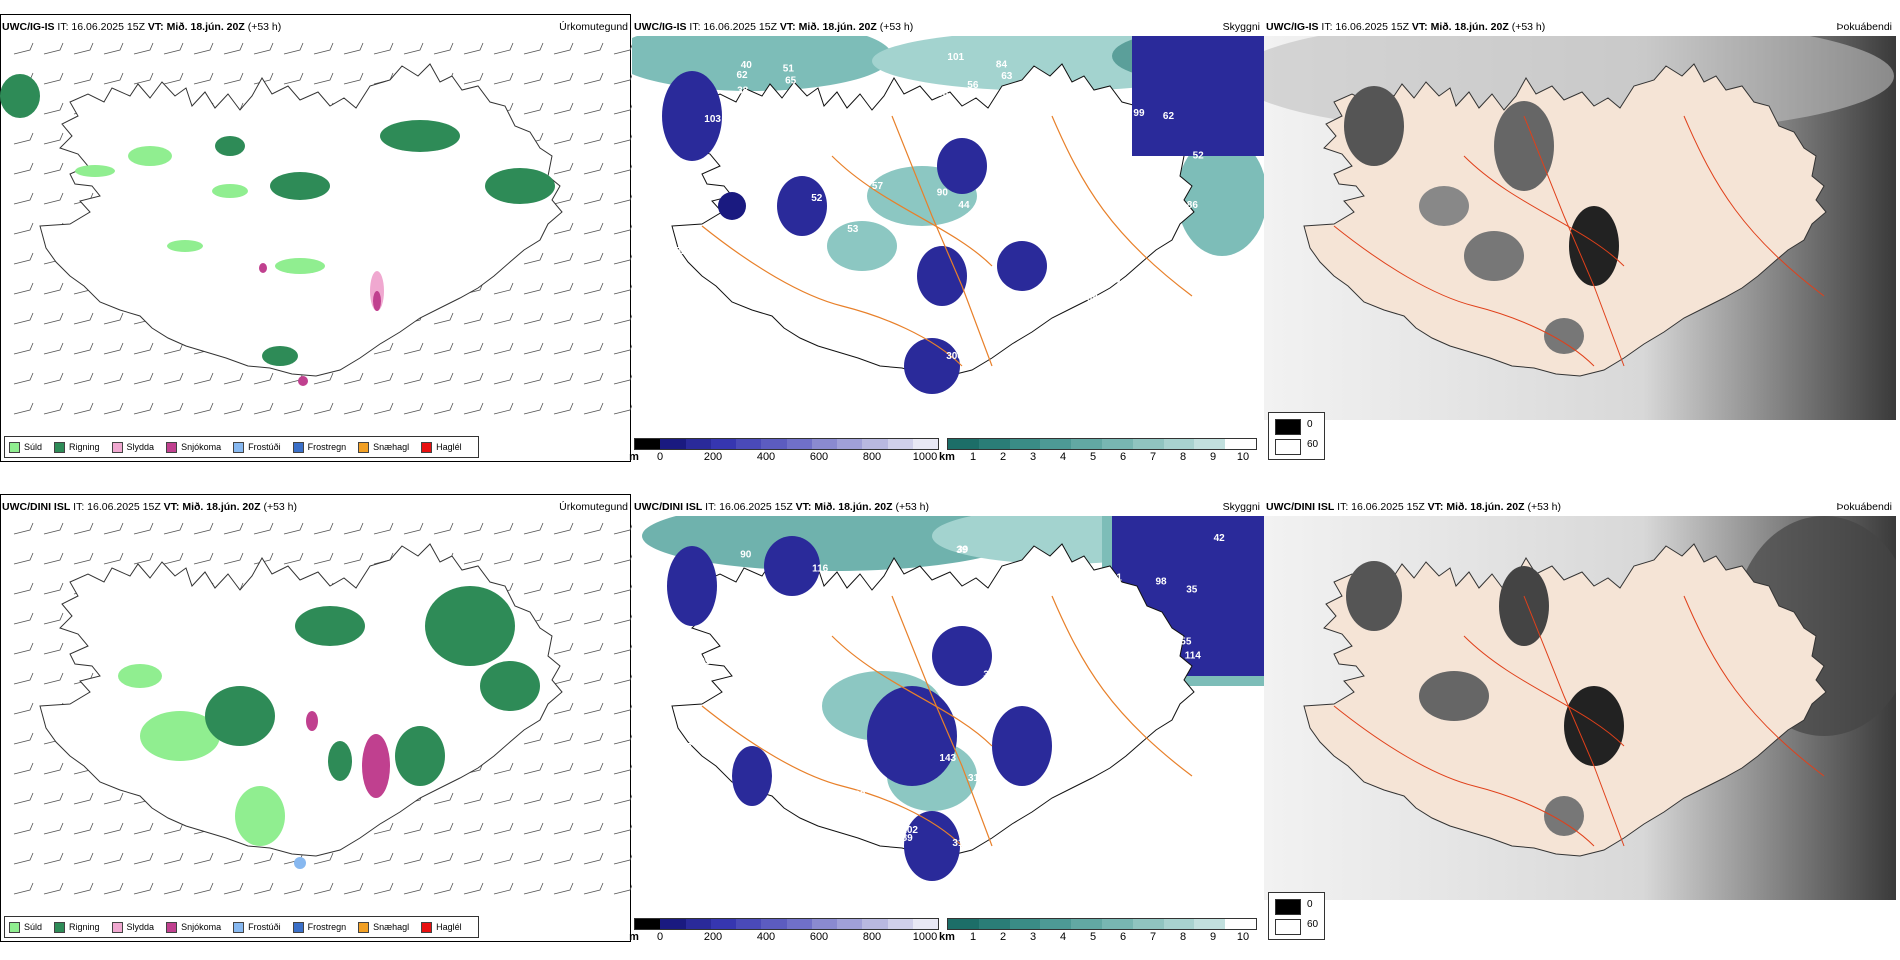  I want to click on visibility-colorbar-swatches, so click(1102, 444).